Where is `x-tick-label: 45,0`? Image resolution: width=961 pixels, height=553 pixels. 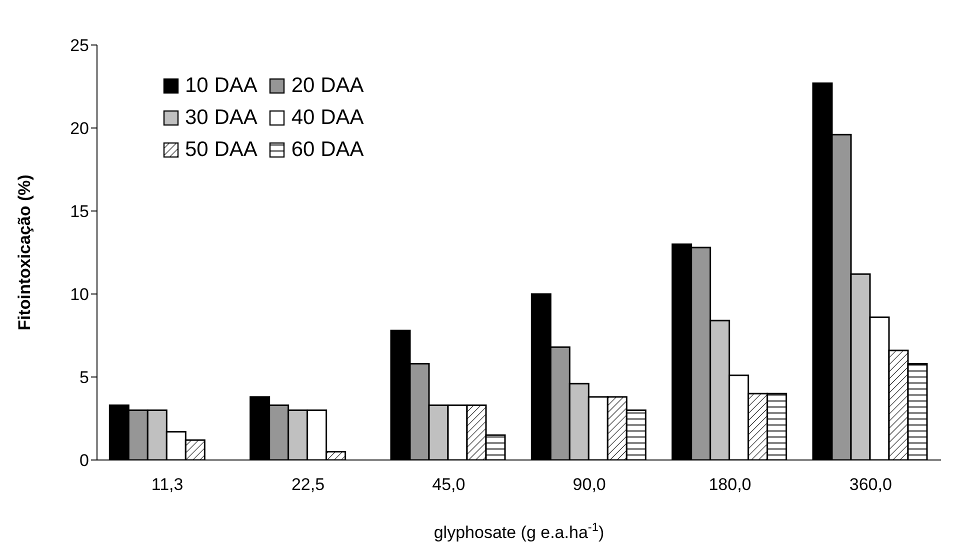 x-tick-label: 45,0 is located at coordinates (449, 484).